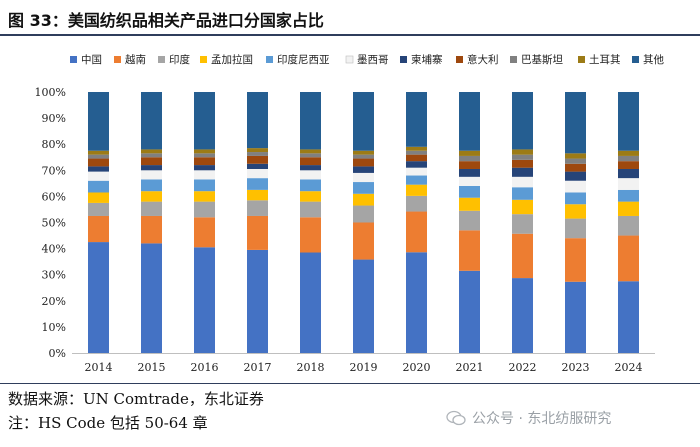 This screenshot has width=700, height=447. I want to click on bar-segment-2014-印度尼西亚, so click(98, 186).